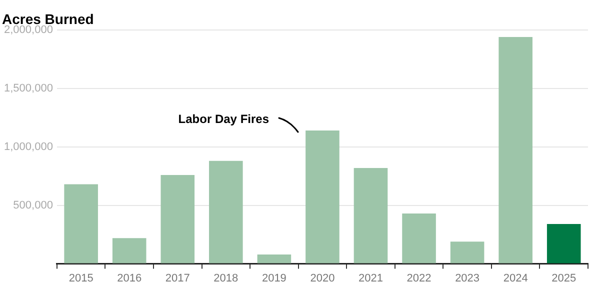 This screenshot has height=288, width=592. Describe the element at coordinates (28, 88) in the screenshot. I see `y-tick-label: 1,500,000` at that location.